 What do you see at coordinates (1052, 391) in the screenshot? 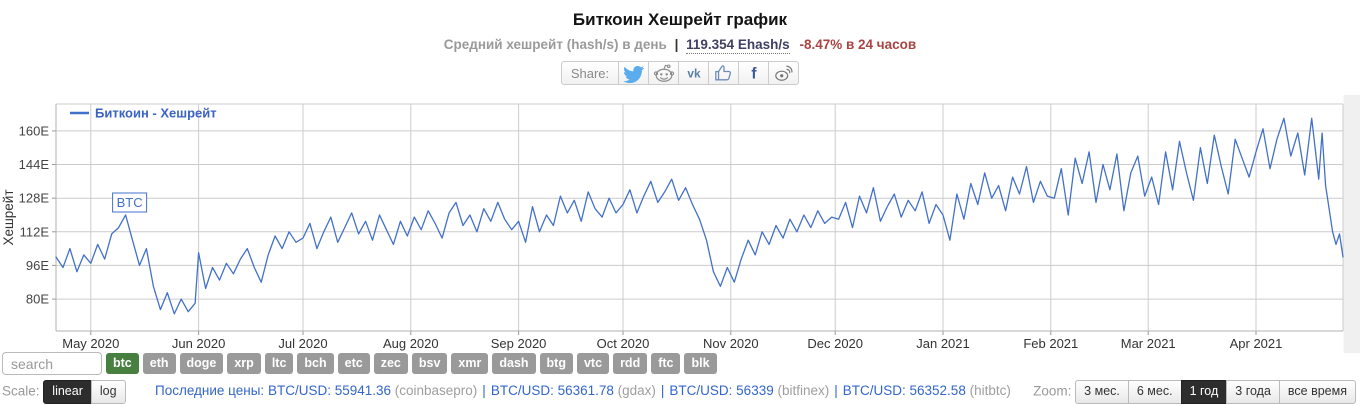
I see `zoom-label: Zoom:` at bounding box center [1052, 391].